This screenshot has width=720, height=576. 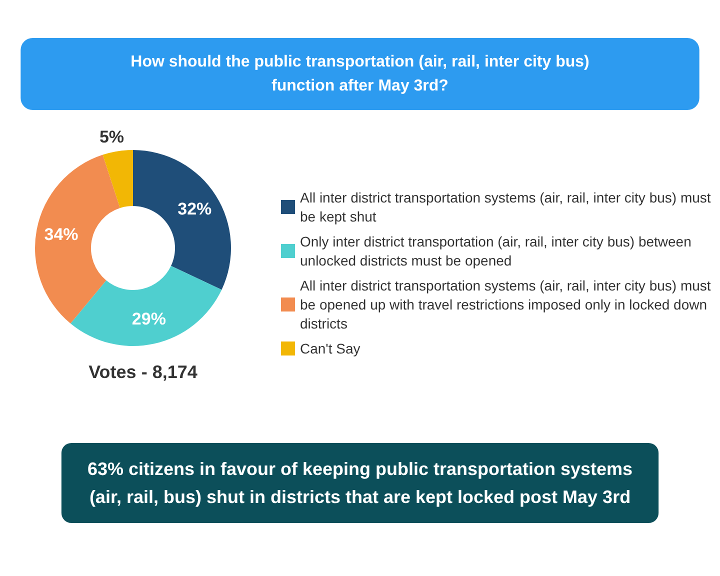 What do you see at coordinates (360, 74) in the screenshot?
I see `chart-title: How should the public transportation (air, rail, inter city bus) function after May 3rd?` at bounding box center [360, 74].